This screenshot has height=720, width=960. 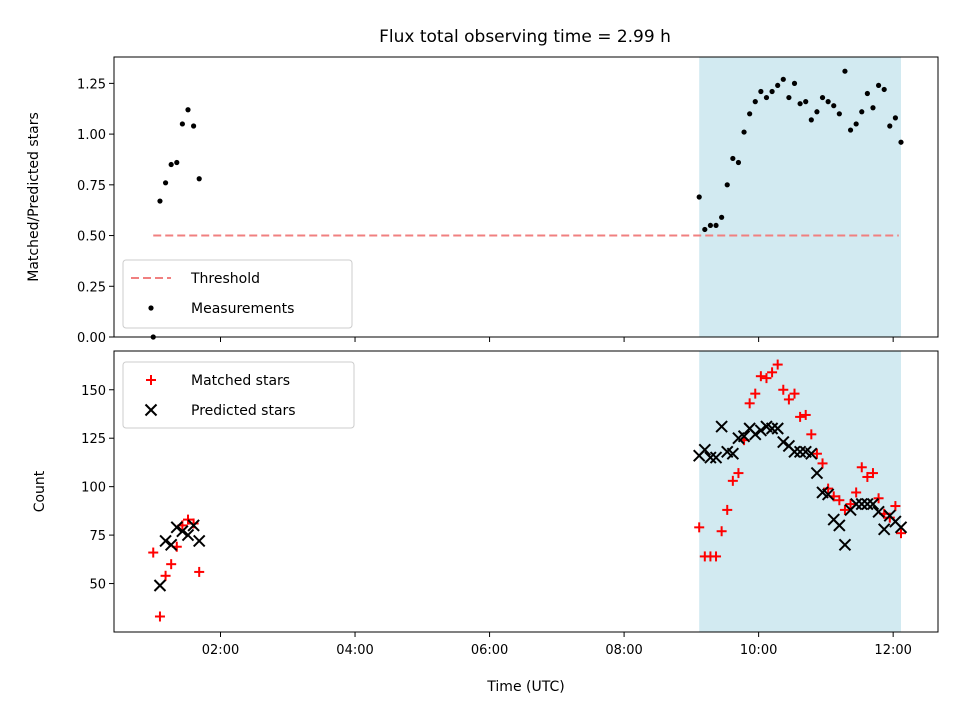 I want to click on ratio-y-tick-label: 0.75, so click(x=91, y=186).